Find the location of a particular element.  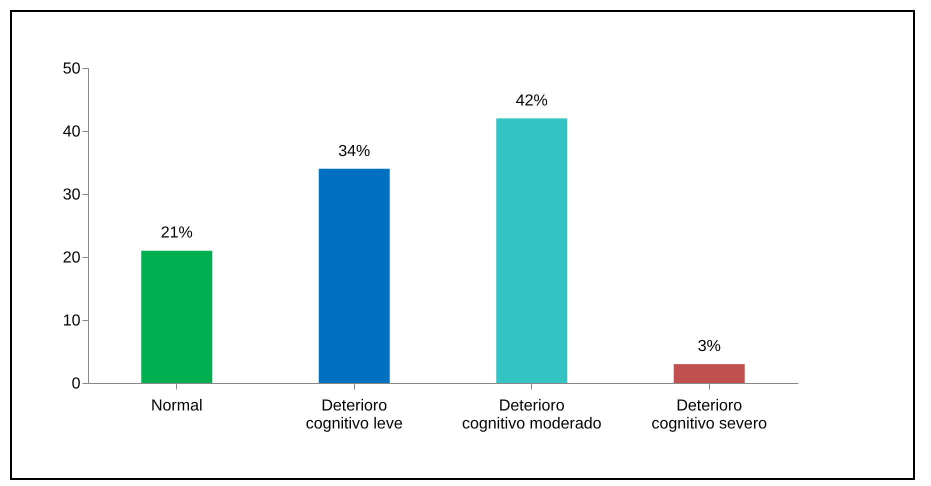

x-tick-label: Normal is located at coordinates (176, 406).